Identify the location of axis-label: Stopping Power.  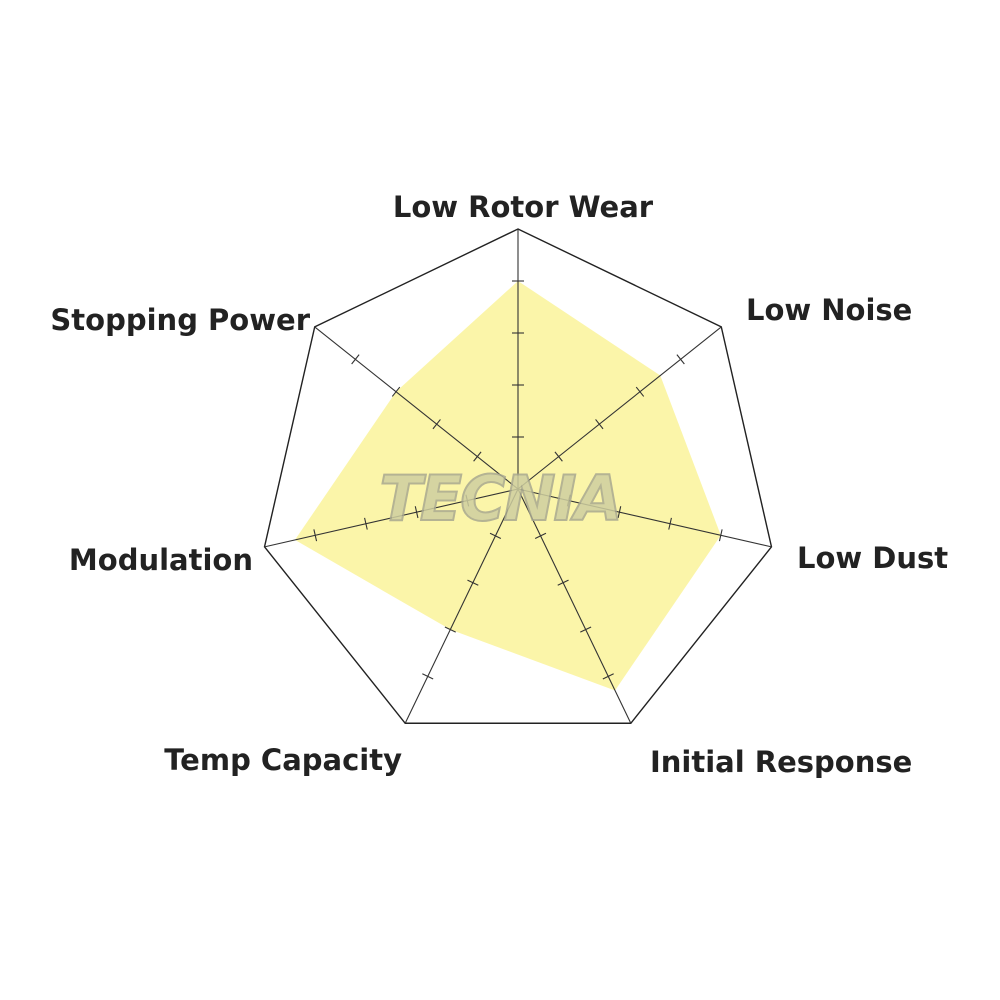
(180, 320).